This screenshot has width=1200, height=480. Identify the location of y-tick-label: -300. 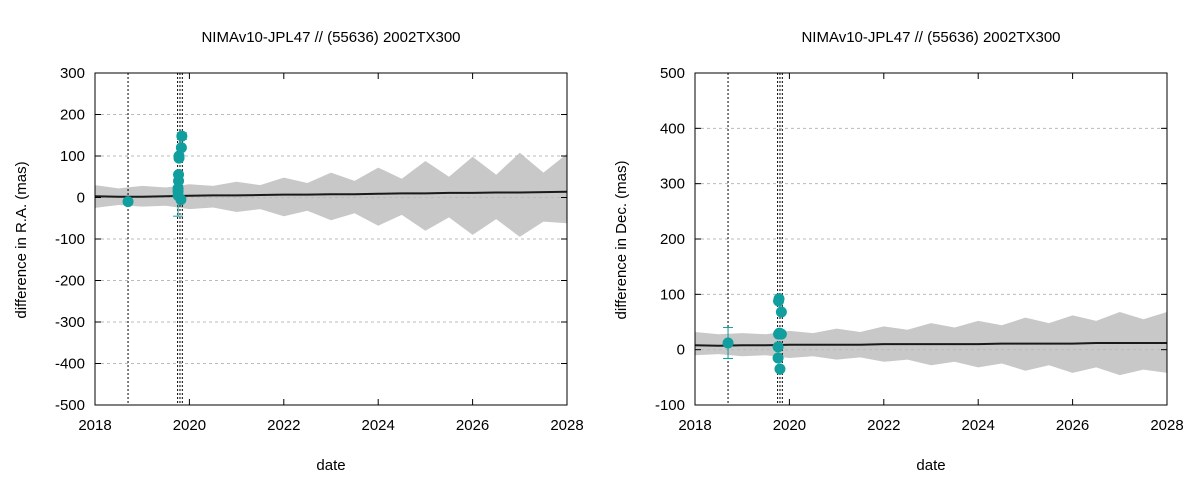
(70, 322).